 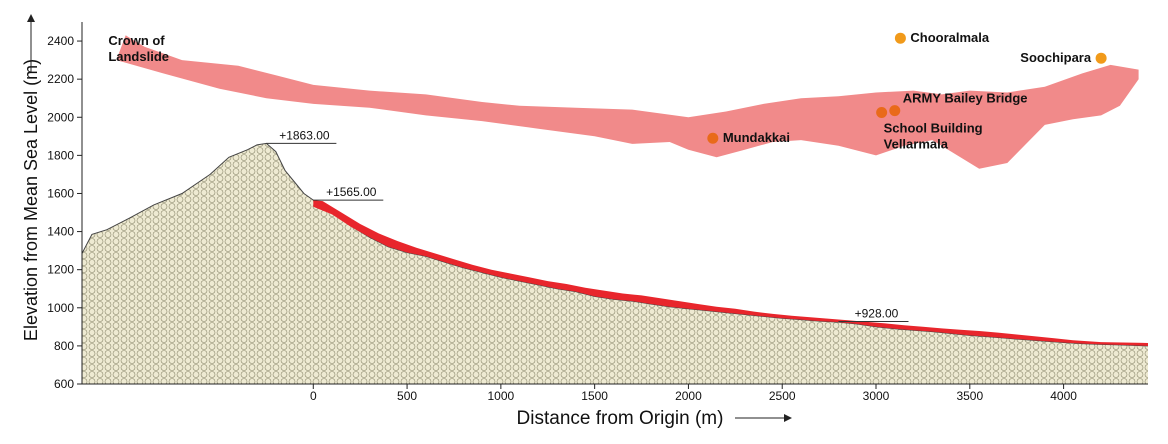 I want to click on x-tick-label: 1000, so click(x=501, y=396).